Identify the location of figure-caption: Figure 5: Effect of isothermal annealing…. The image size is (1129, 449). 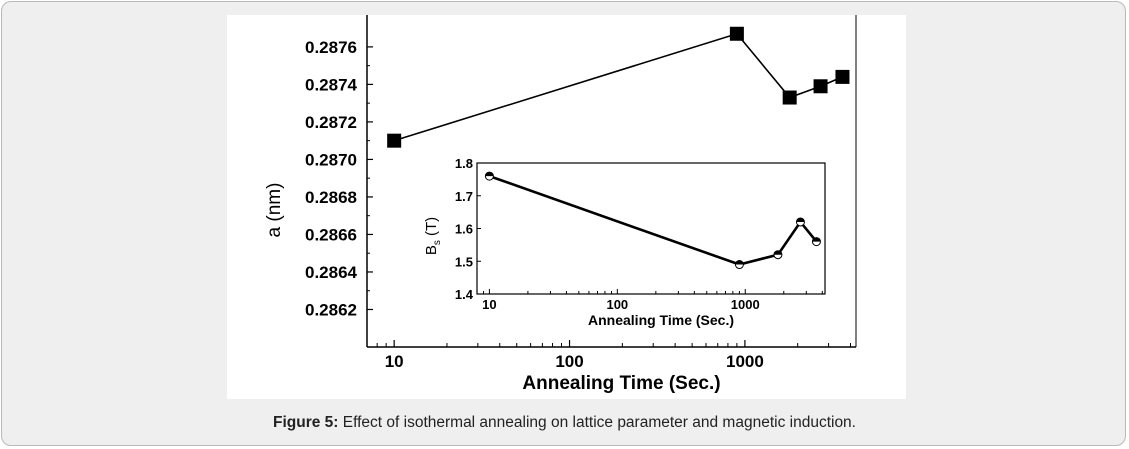
(564, 423).